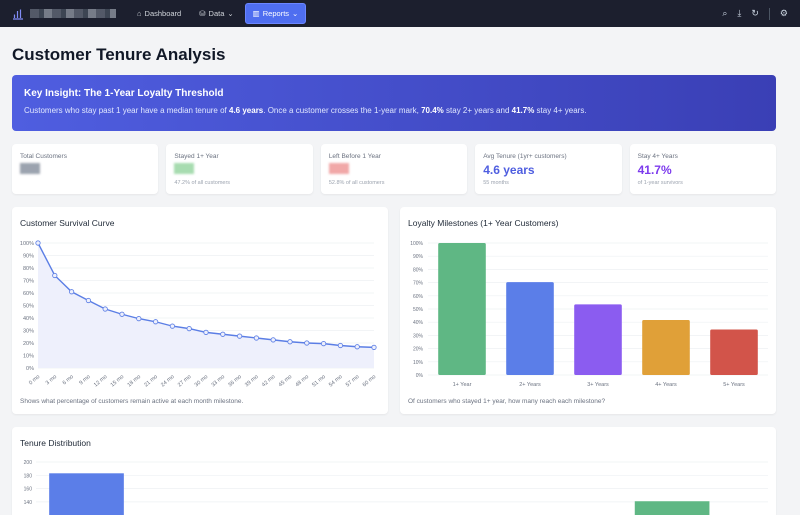  What do you see at coordinates (496, 183) in the screenshot?
I see `stat-sub: 55 months` at bounding box center [496, 183].